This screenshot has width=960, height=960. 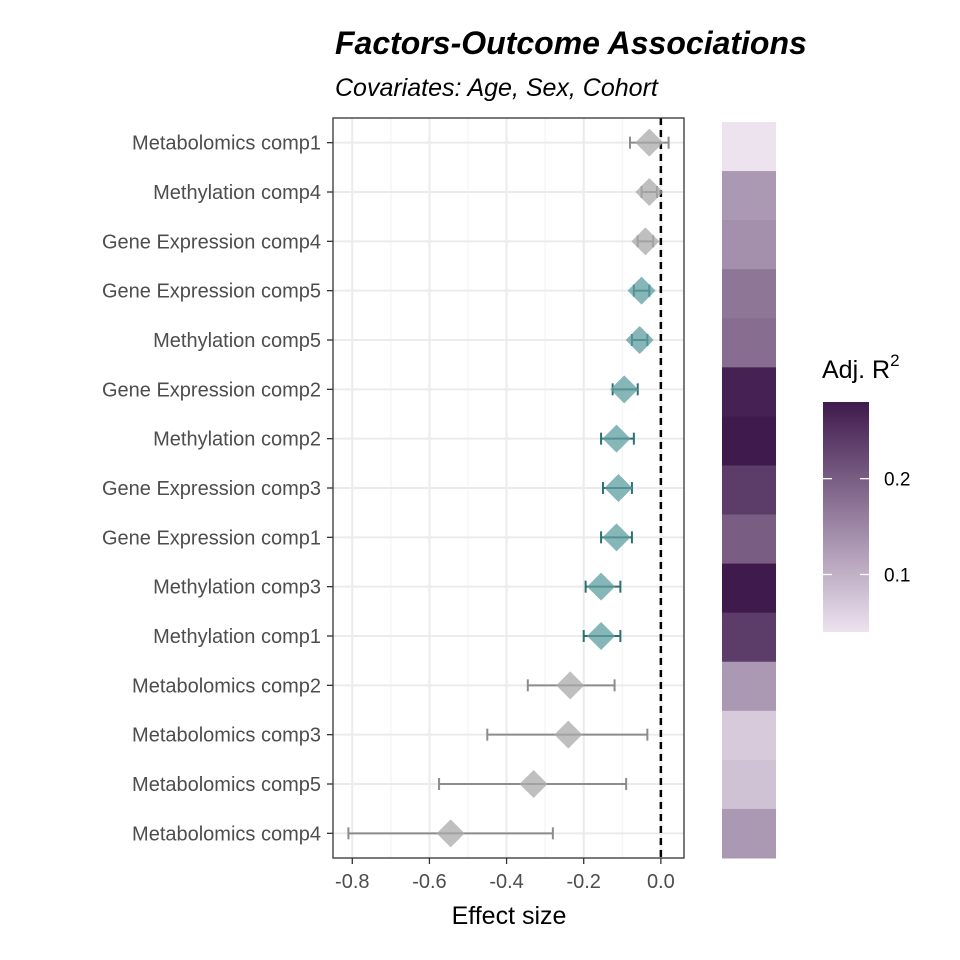 I want to click on y-tick-label: Methylation comp2, so click(x=237, y=440).